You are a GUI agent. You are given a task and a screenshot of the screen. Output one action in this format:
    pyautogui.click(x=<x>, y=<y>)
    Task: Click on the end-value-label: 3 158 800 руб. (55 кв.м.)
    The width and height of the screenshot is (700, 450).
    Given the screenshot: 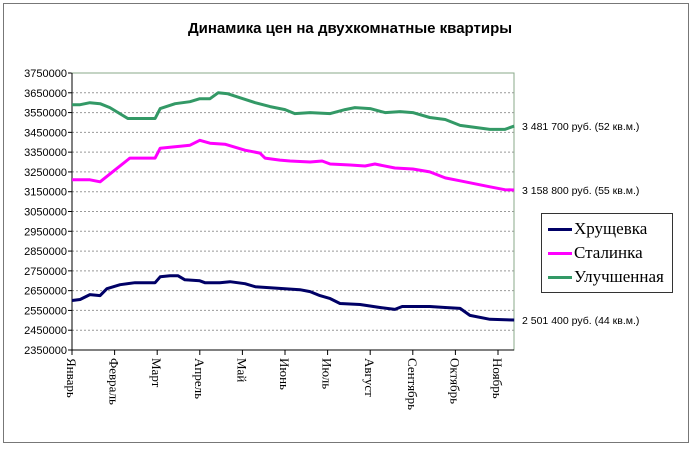 What is the action you would take?
    pyautogui.click(x=580, y=191)
    